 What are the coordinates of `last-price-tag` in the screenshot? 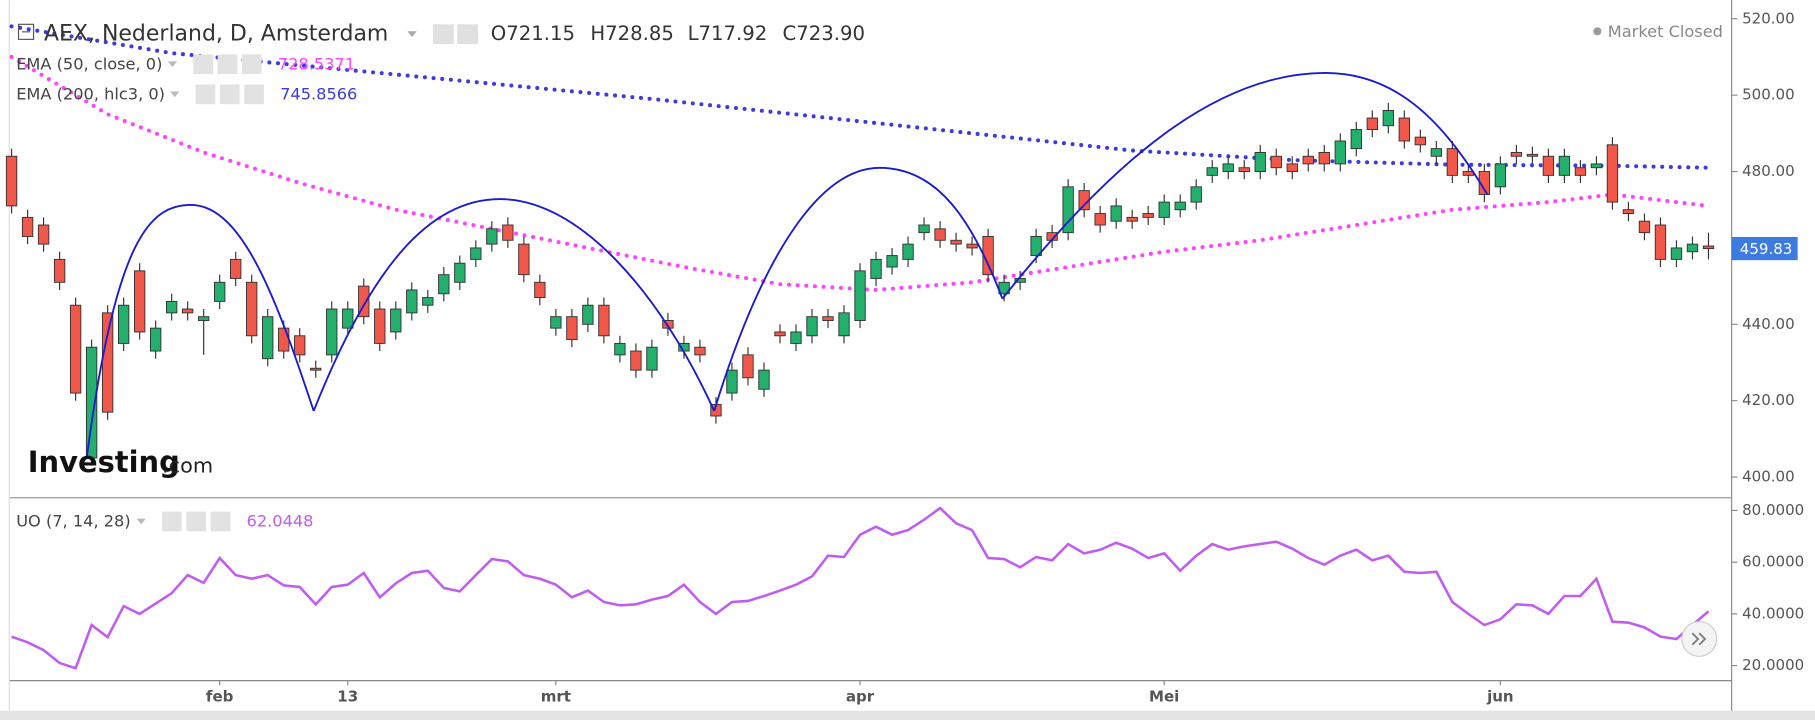 It's located at (1764, 249).